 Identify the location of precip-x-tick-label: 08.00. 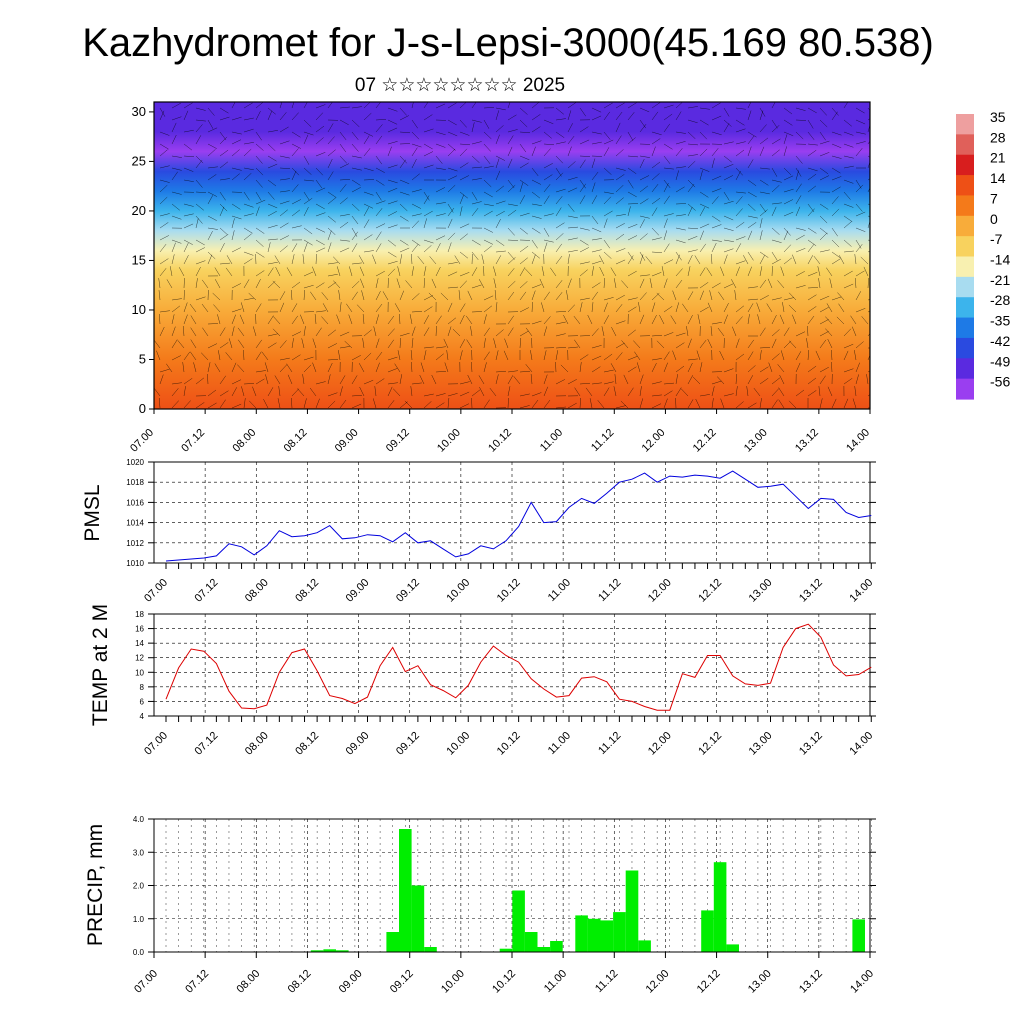
(248, 982).